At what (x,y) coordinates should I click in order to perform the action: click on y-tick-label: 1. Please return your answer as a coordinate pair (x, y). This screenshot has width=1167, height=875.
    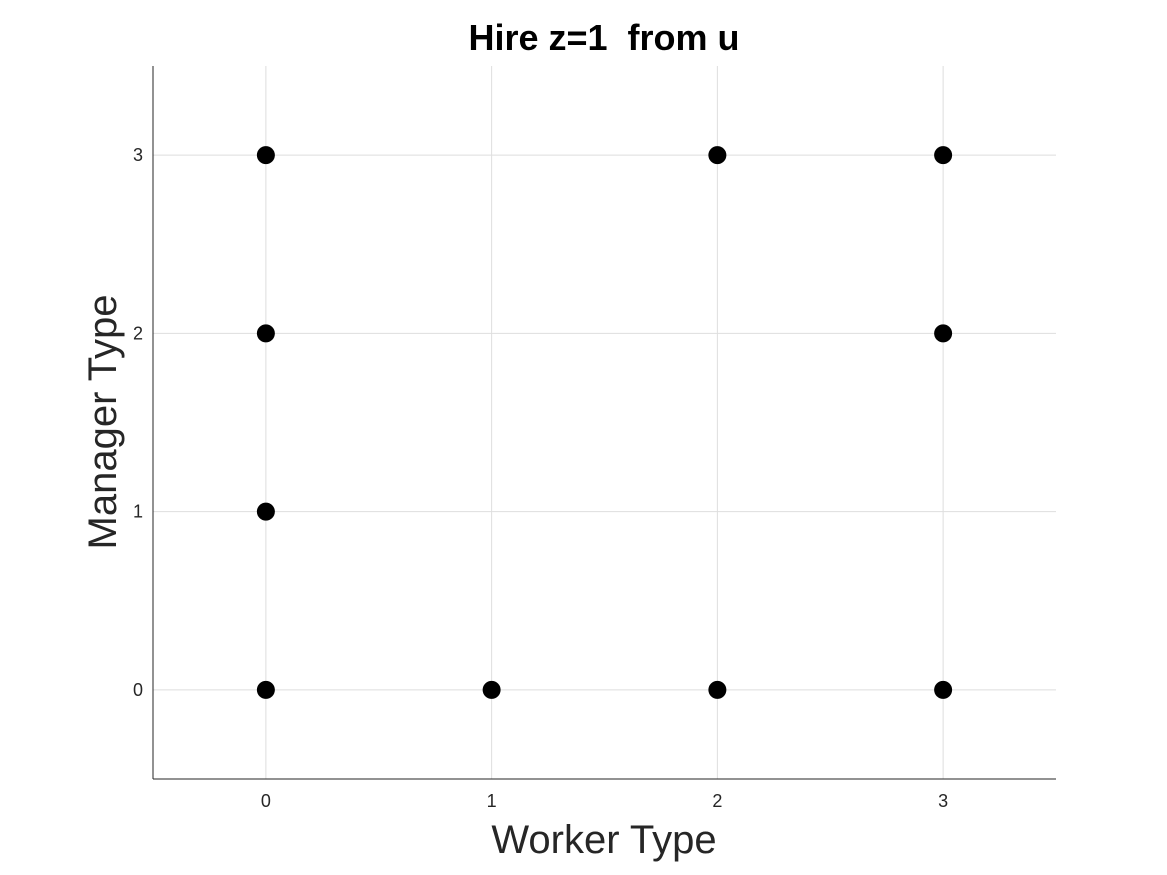
    Looking at the image, I should click on (138, 512).